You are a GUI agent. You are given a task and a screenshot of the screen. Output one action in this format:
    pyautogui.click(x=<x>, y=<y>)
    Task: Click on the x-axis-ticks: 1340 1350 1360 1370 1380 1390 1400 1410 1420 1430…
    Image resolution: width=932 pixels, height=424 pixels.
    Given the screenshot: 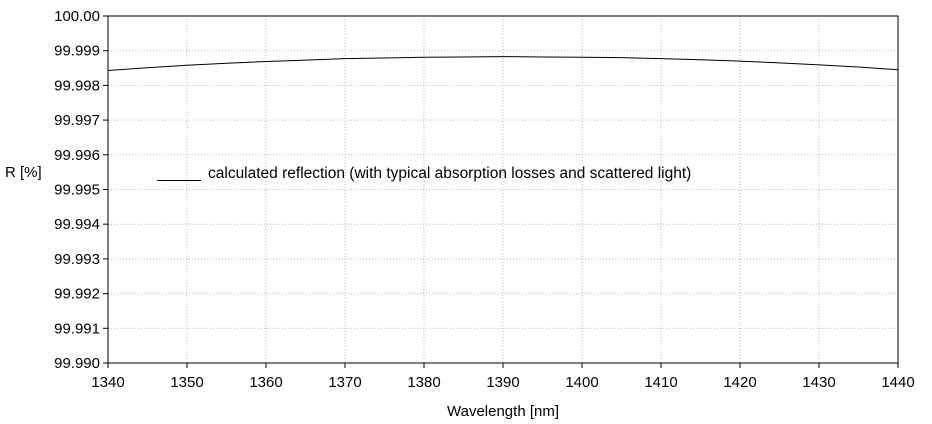 What is the action you would take?
    pyautogui.click(x=503, y=377)
    